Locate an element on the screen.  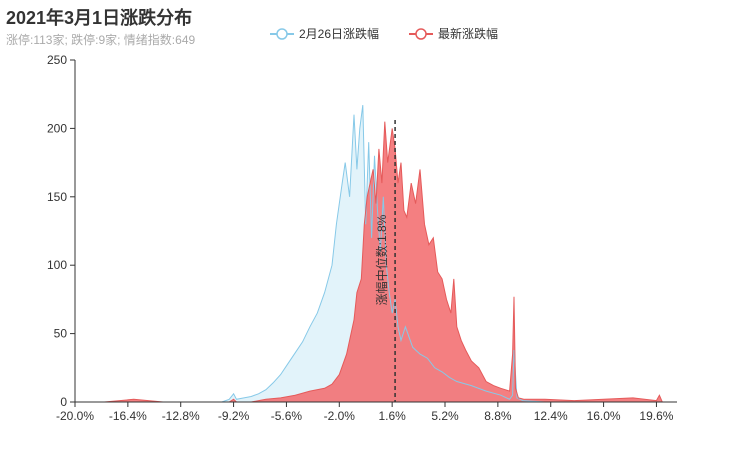
y-tick-label: 200 is located at coordinates (57, 128).